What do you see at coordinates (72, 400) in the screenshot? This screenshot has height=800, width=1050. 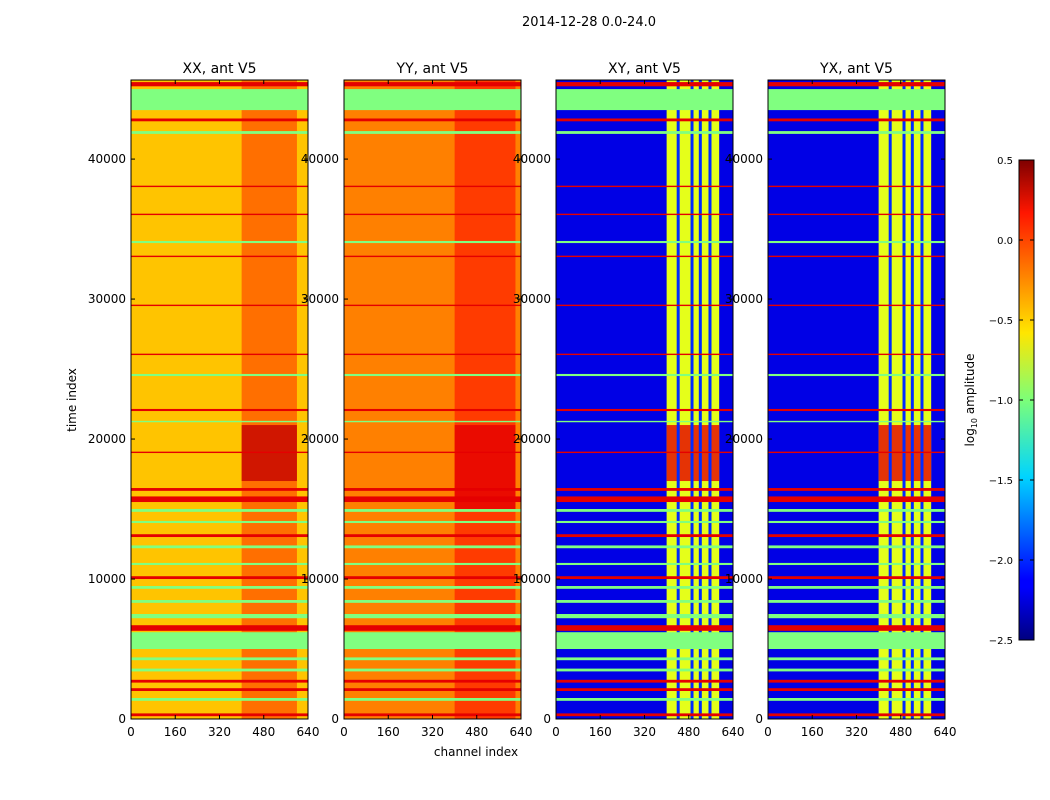 I see `y-axis-label: time index` at bounding box center [72, 400].